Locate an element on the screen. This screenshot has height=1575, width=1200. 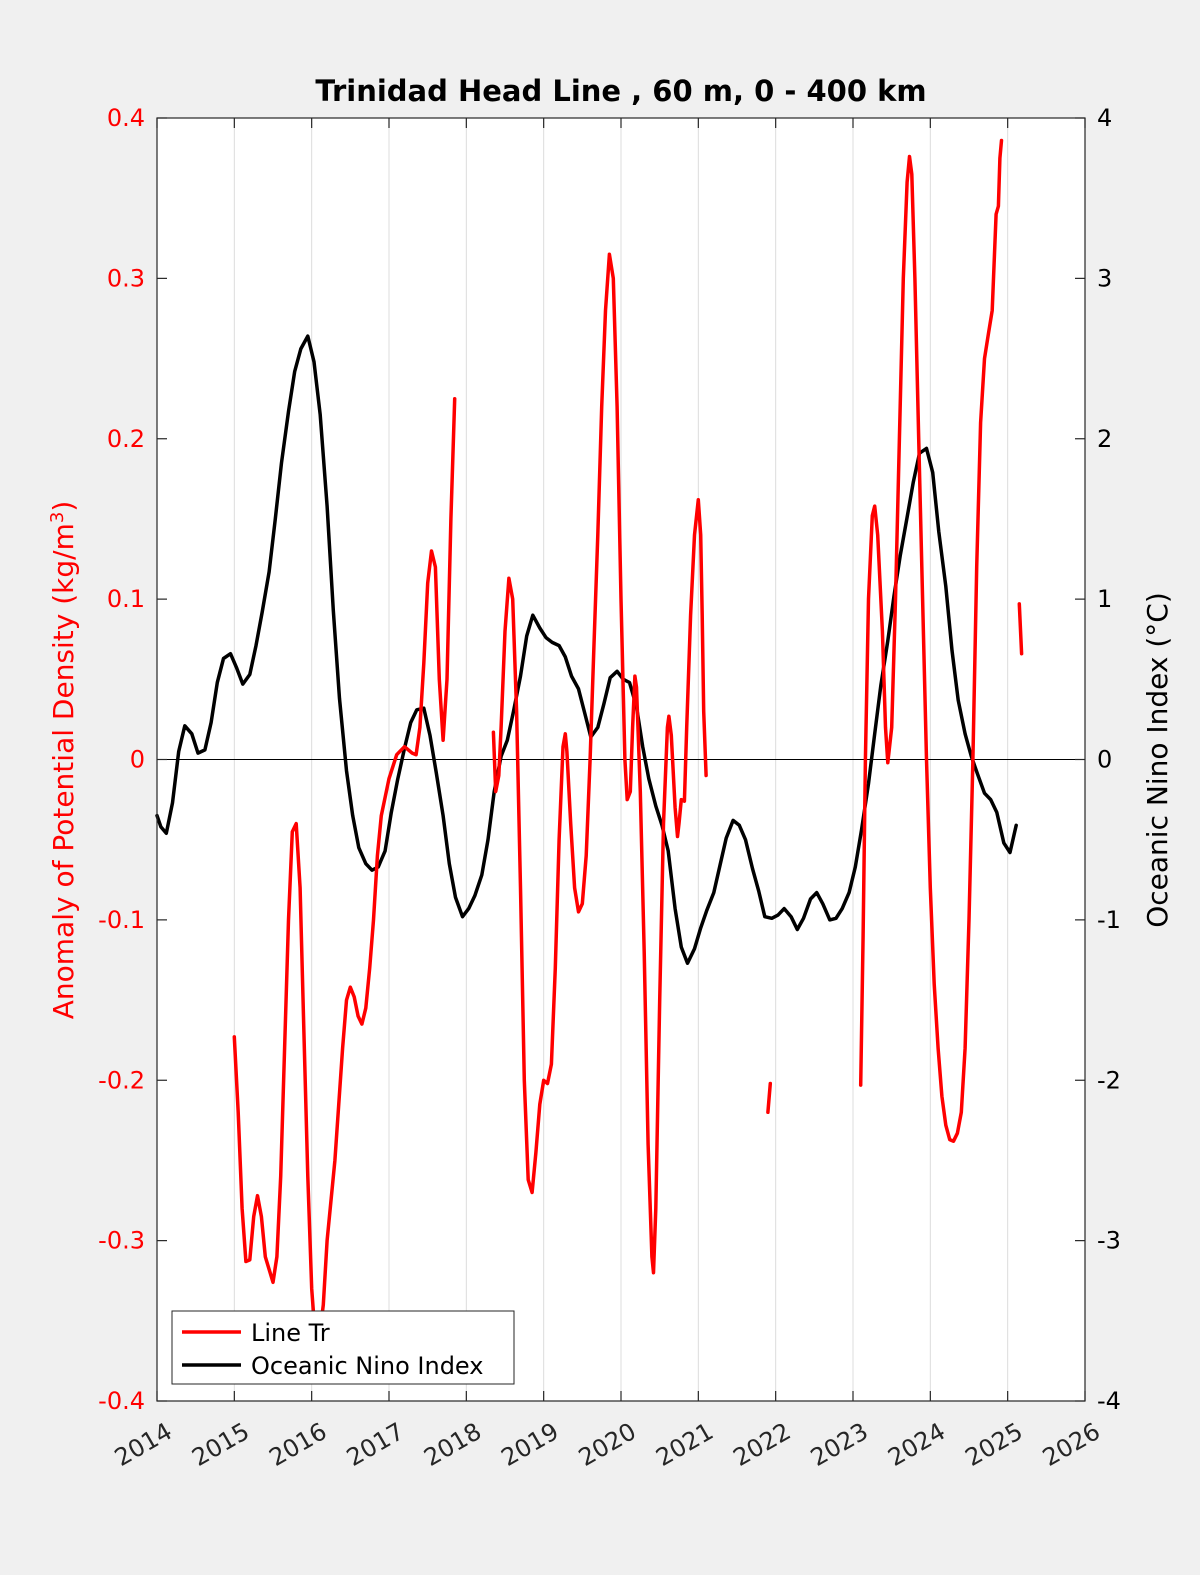
y-left-label-superscript: 3 is located at coordinates (57, 517).